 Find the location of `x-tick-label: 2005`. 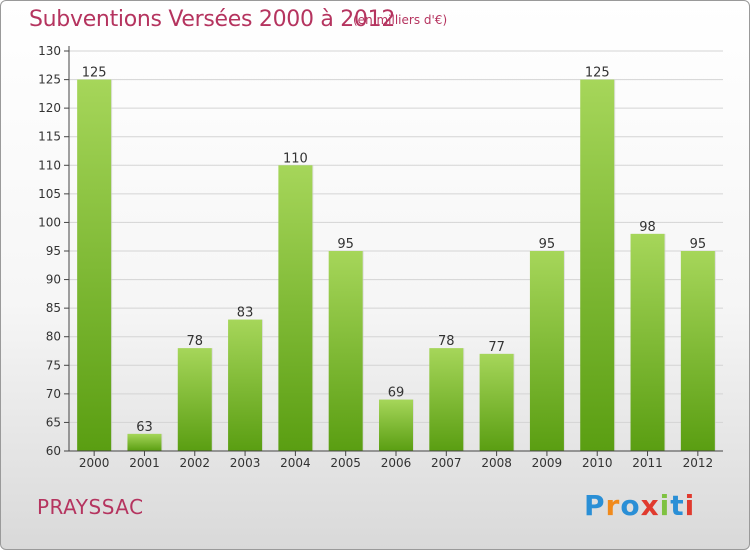

x-tick-label: 2005 is located at coordinates (345, 463).